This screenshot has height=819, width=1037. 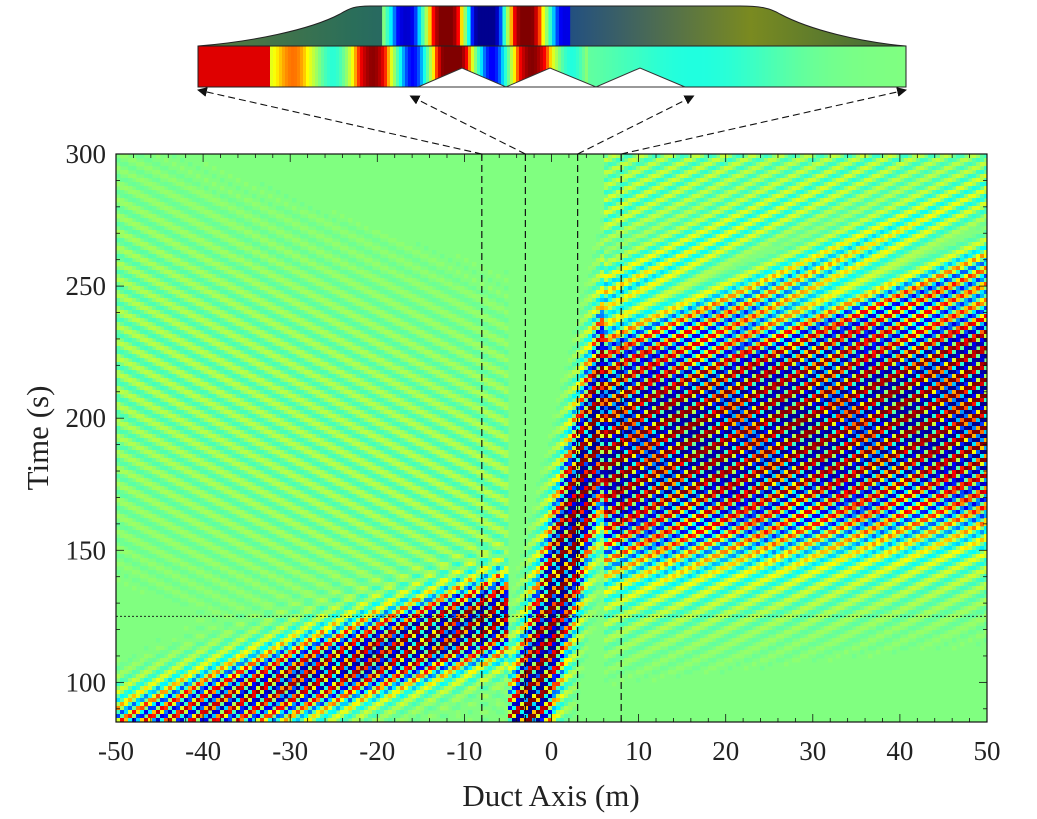 What do you see at coordinates (551, 77) in the screenshot?
I see `inset-triangle-profile` at bounding box center [551, 77].